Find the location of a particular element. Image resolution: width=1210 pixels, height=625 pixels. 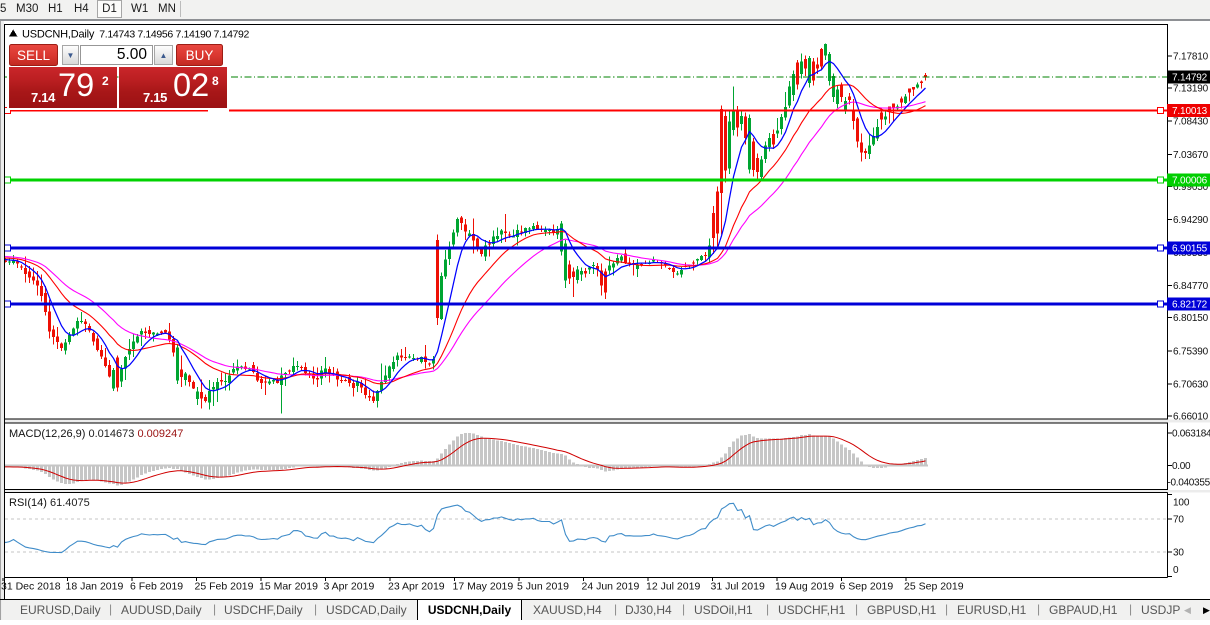

svg-text: 17 May 2019 is located at coordinates (483, 587).